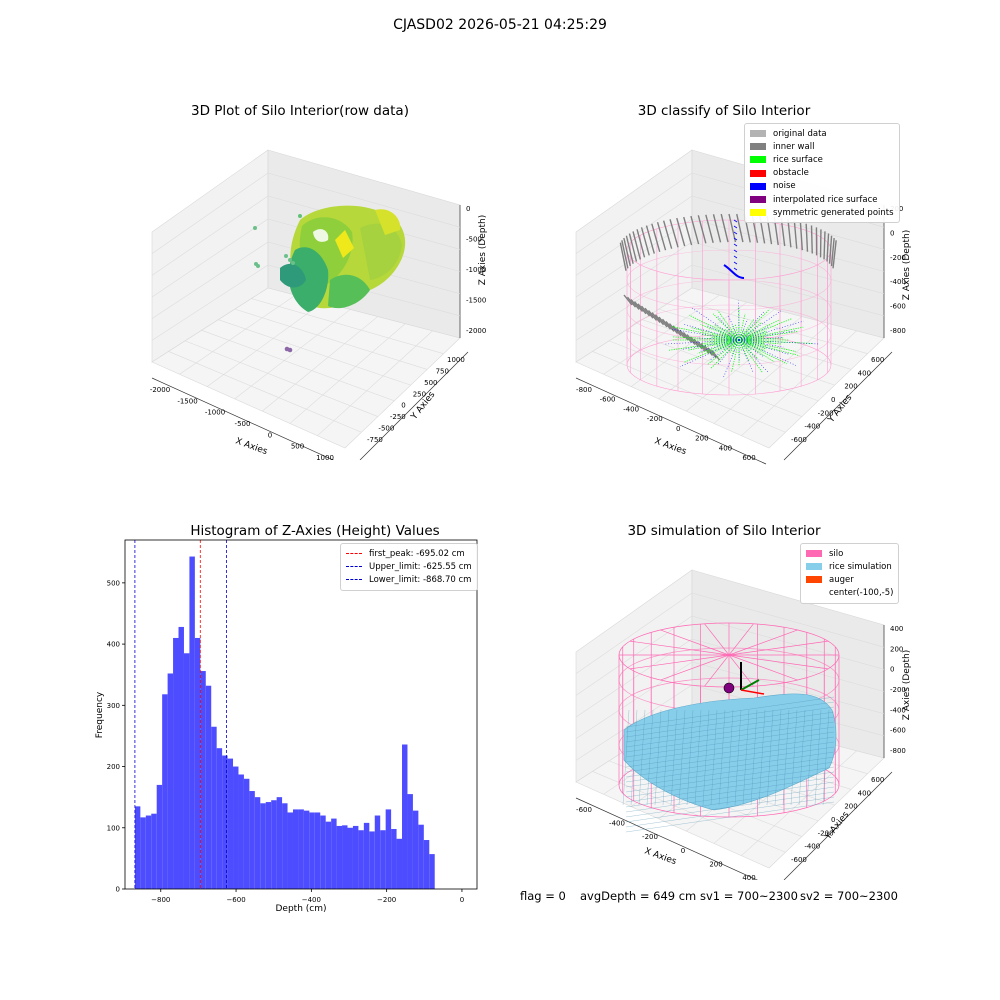  What do you see at coordinates (748, 877) in the screenshot?
I see `x-tick-label: 400` at bounding box center [748, 877].